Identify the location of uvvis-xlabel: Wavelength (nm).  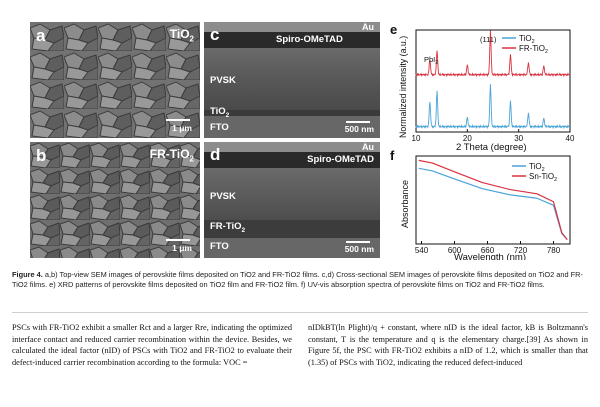
(490, 256).